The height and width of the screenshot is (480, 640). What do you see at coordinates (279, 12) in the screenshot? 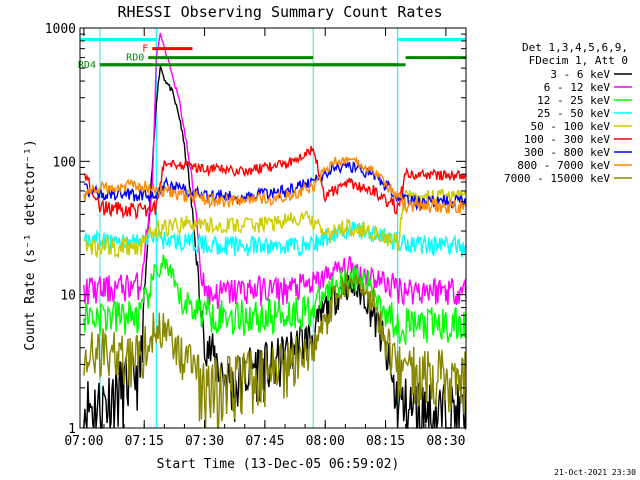
I see `chart-title: RHESSI Observing Summary Count Rates` at bounding box center [279, 12].